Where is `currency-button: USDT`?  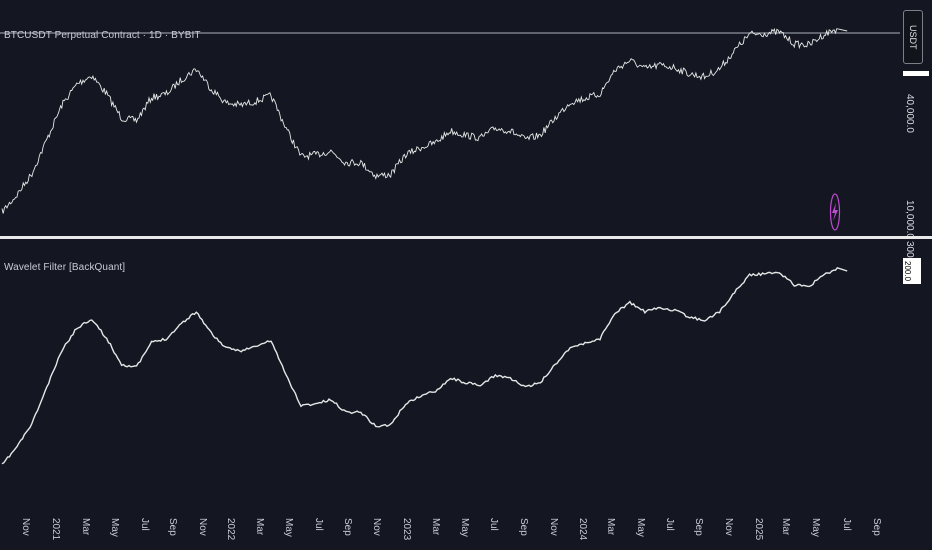
currency-button: USDT is located at coordinates (913, 37).